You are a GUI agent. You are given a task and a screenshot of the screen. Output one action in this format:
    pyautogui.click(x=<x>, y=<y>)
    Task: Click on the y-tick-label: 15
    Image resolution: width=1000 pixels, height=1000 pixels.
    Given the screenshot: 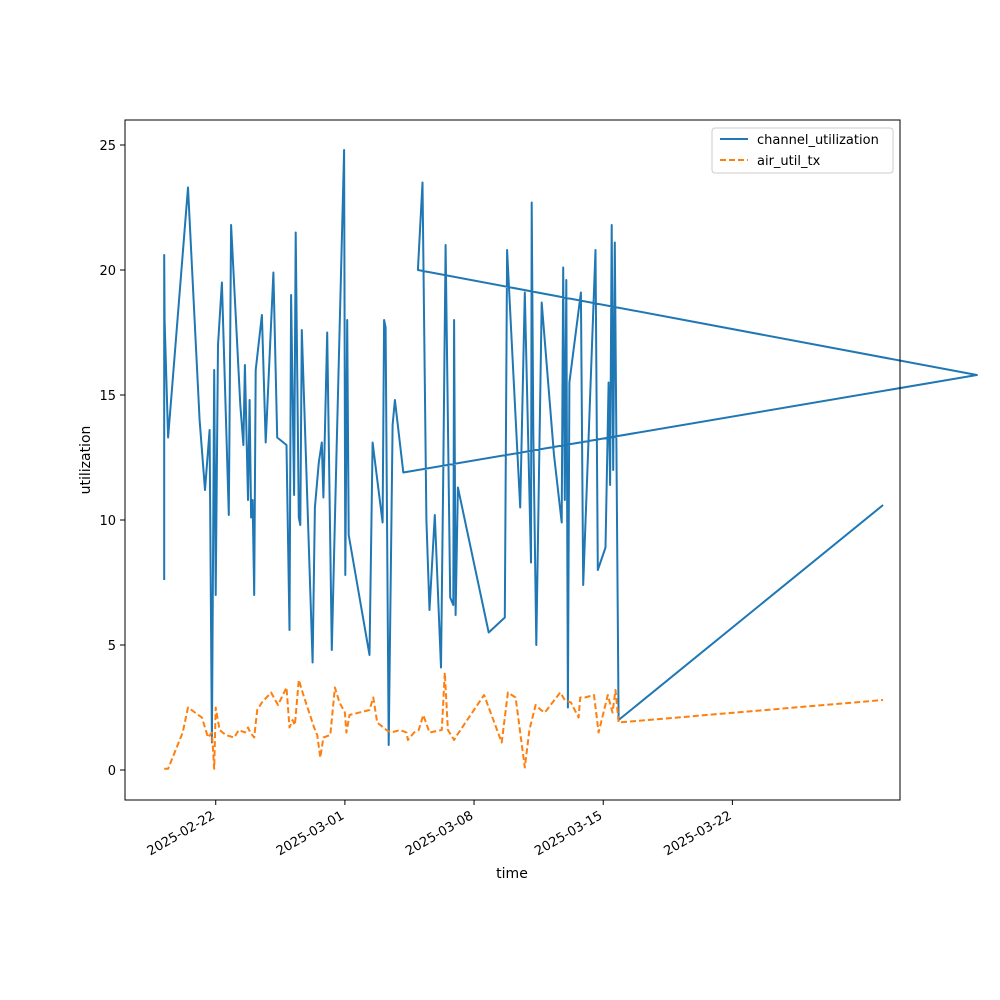 What is the action you would take?
    pyautogui.click(x=107, y=396)
    